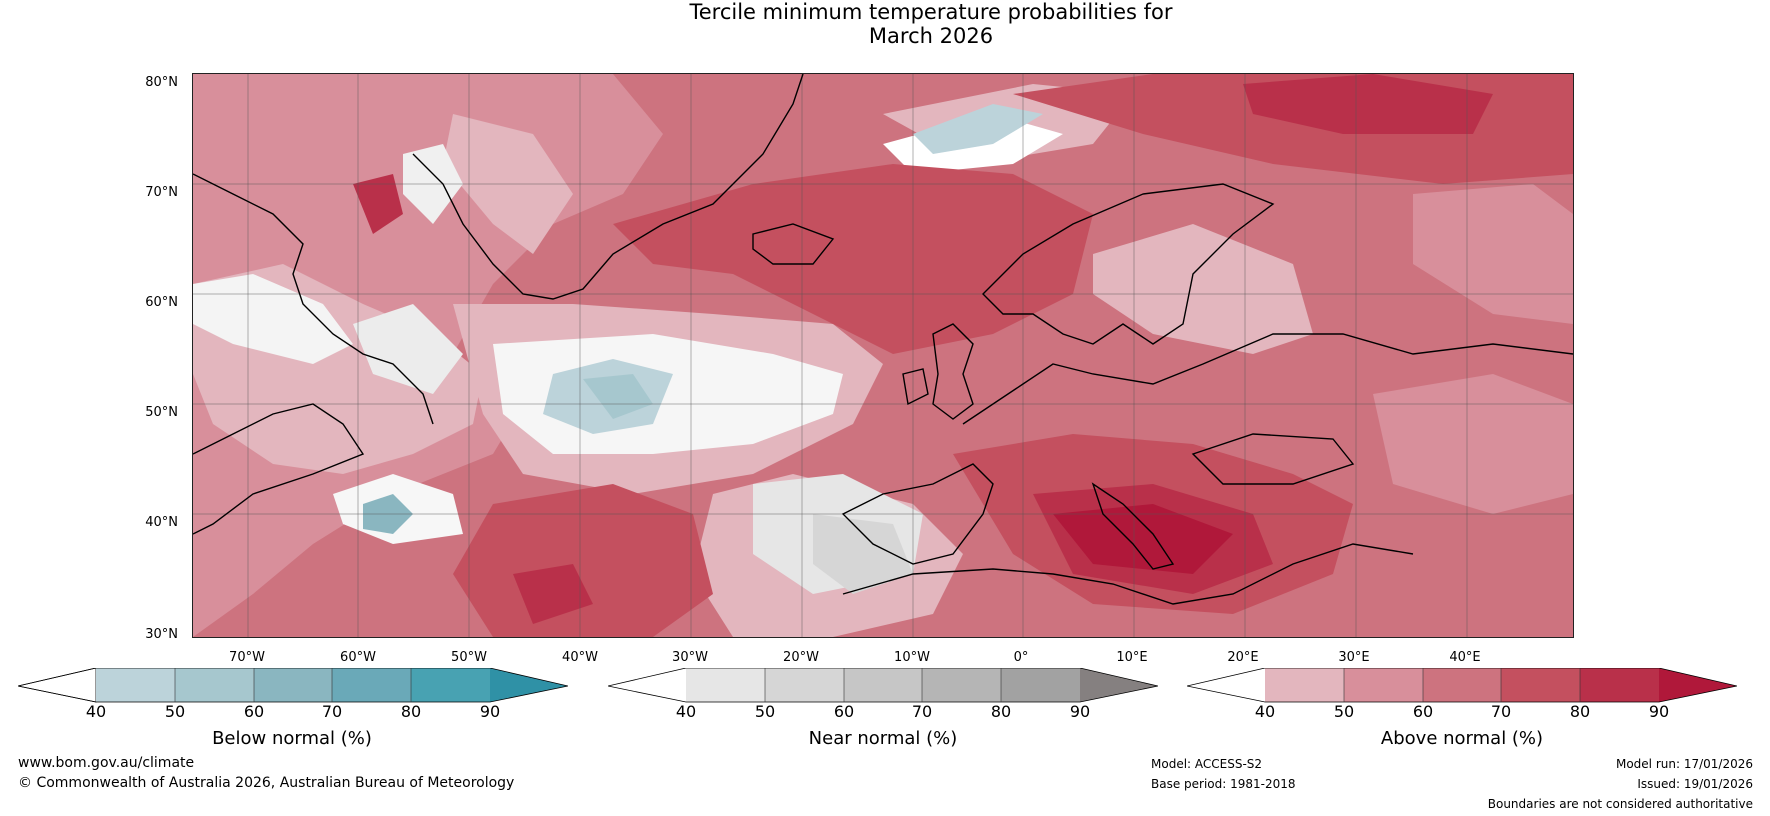 This screenshot has height=816, width=1770. I want to click on lon-label-10e: 10°E, so click(1132, 657).